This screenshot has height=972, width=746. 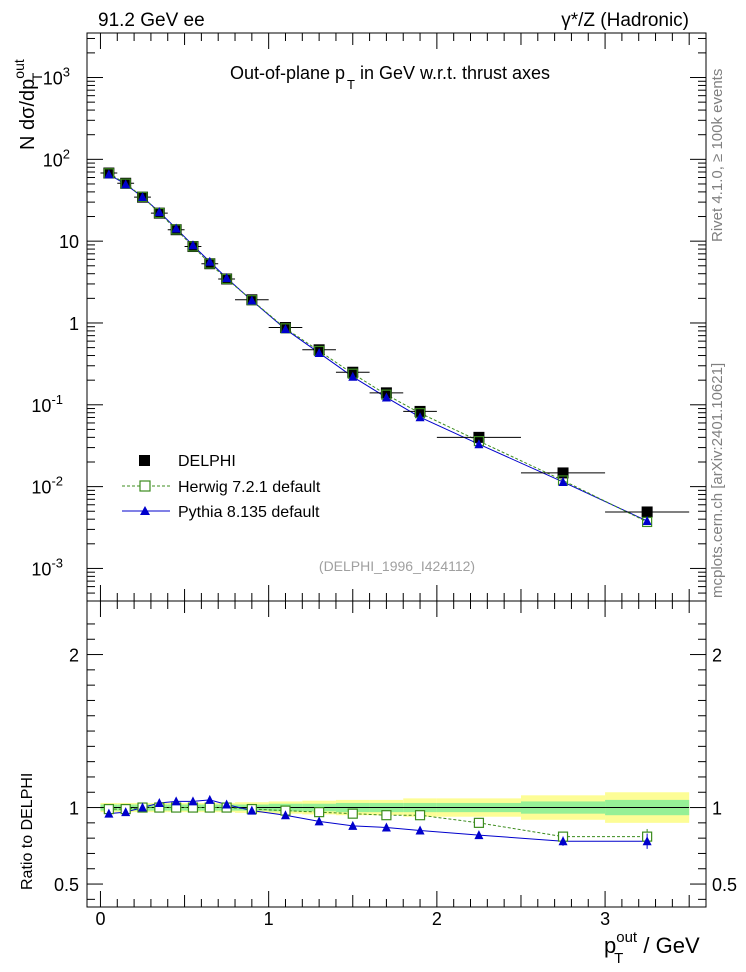 What do you see at coordinates (397, 566) in the screenshot?
I see `watermark: (DELPHI_1996_I424112)` at bounding box center [397, 566].